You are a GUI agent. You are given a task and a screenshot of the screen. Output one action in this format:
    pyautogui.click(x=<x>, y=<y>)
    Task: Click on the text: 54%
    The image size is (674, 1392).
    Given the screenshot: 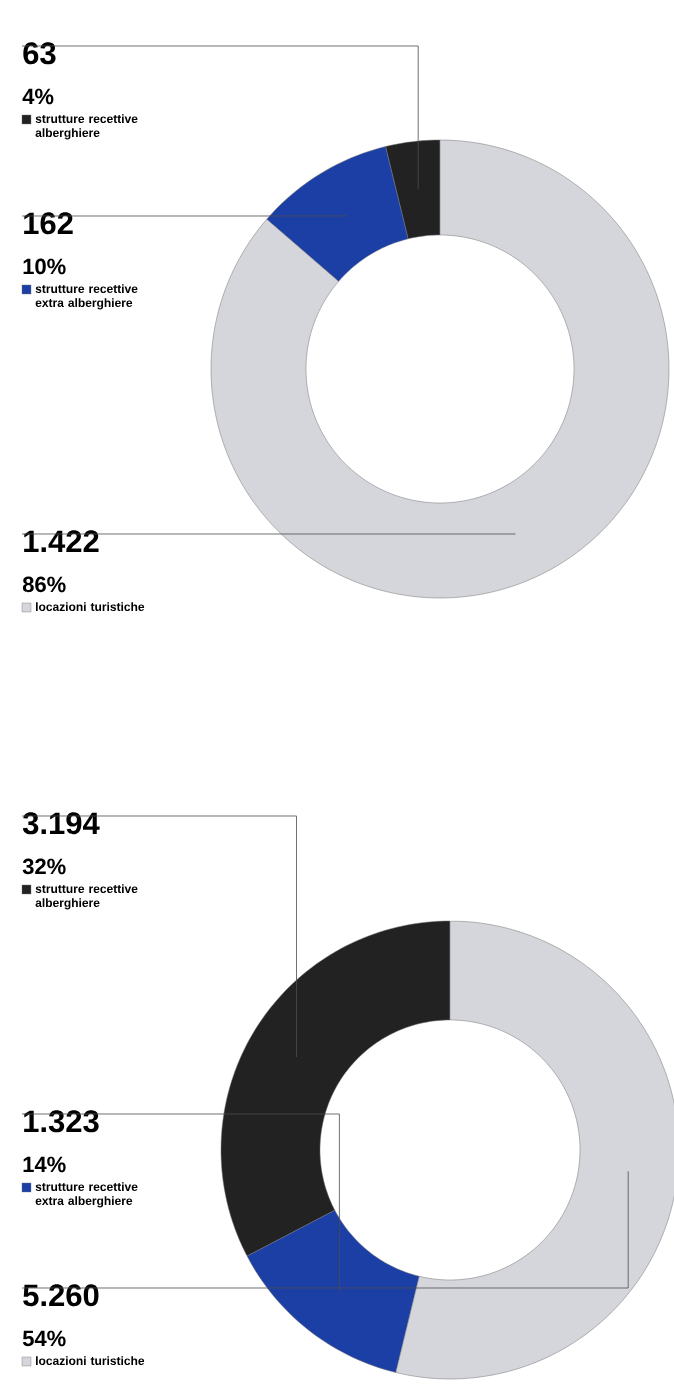 What is the action you would take?
    pyautogui.click(x=44, y=1338)
    